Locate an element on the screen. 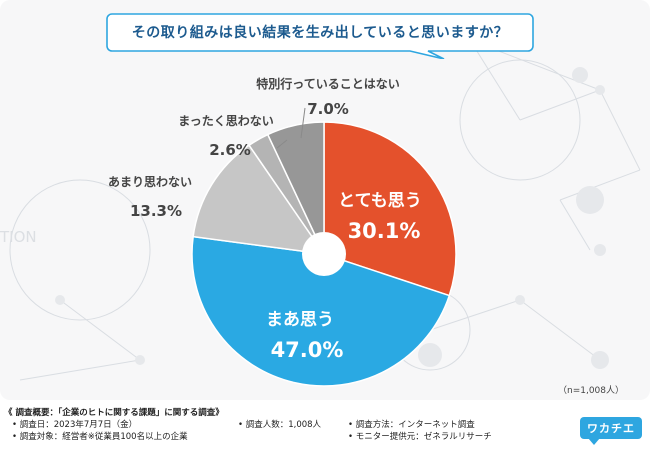  pie-slice-somewhat is located at coordinates (321, 311).